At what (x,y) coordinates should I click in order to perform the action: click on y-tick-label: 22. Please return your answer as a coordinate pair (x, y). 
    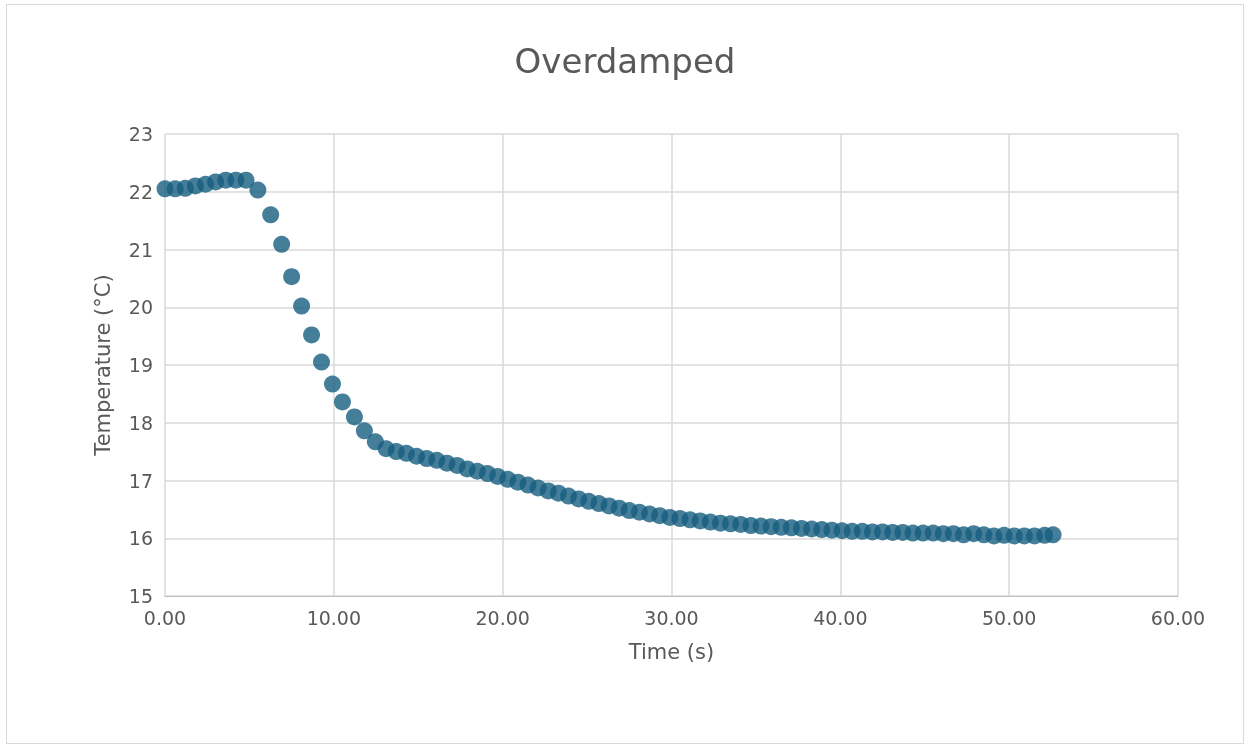
    Looking at the image, I should click on (140, 191).